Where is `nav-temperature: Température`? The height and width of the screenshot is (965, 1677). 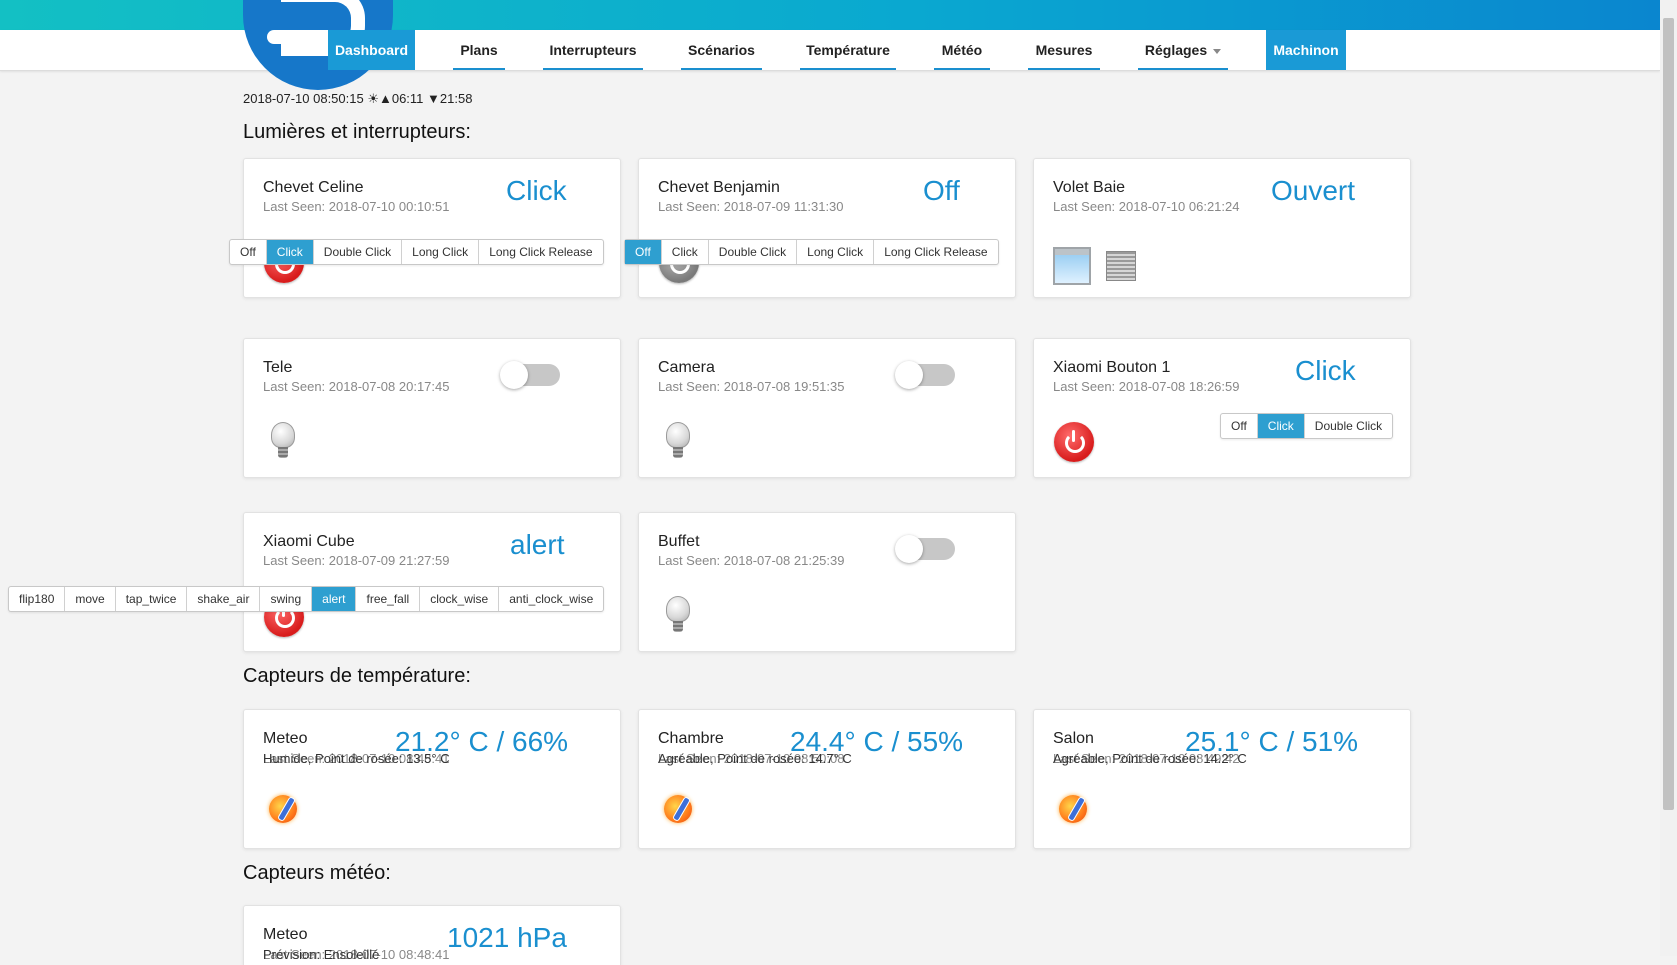 nav-temperature: Température is located at coordinates (848, 50).